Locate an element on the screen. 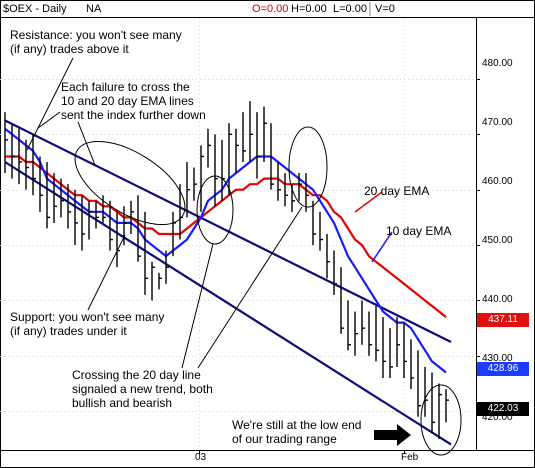 This screenshot has width=535, height=468. y-tick-label: 430.00 is located at coordinates (497, 358).